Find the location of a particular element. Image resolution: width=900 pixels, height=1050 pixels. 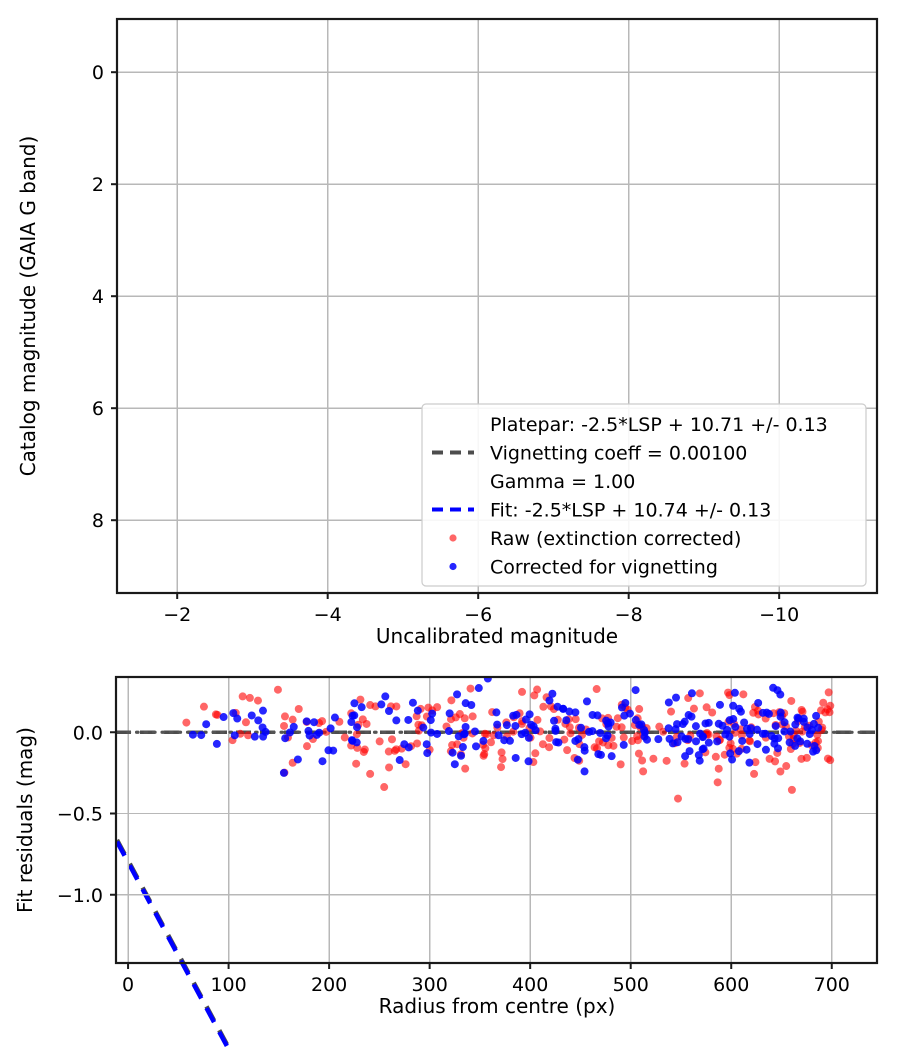

legend-background is located at coordinates (644, 495).